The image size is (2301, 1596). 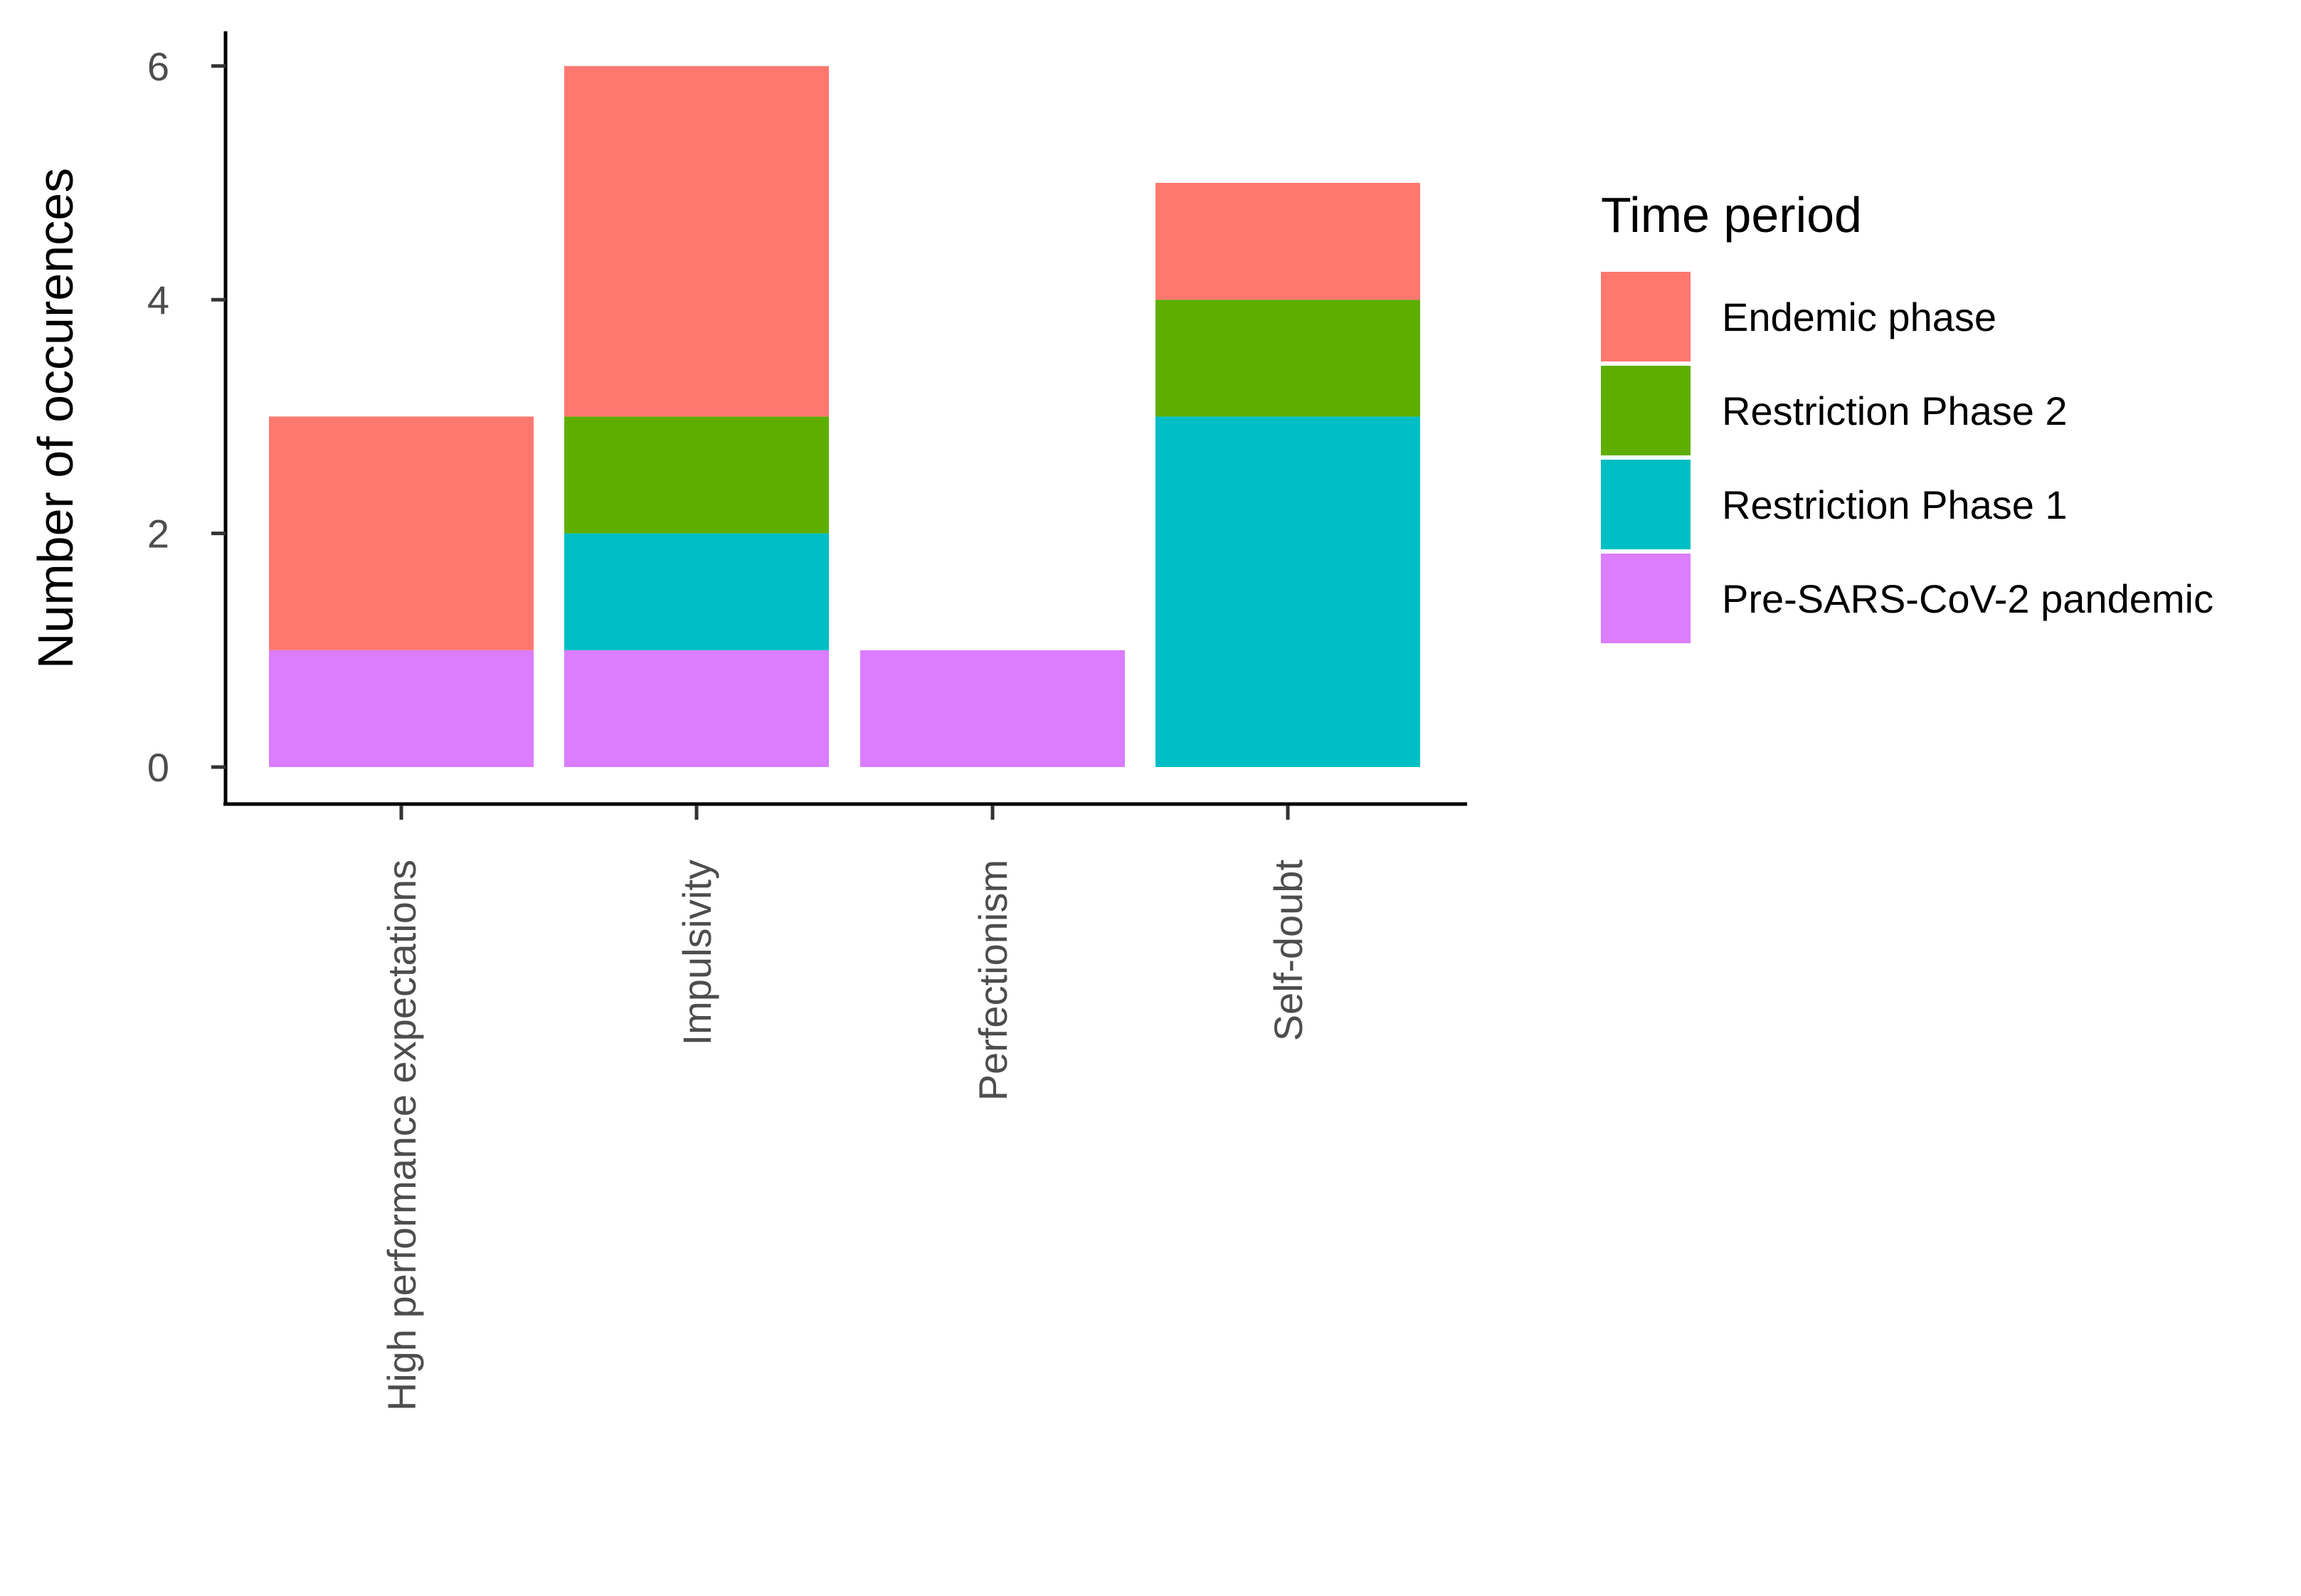 I want to click on bar-self-doubt-endemic-phase, so click(x=1287, y=242).